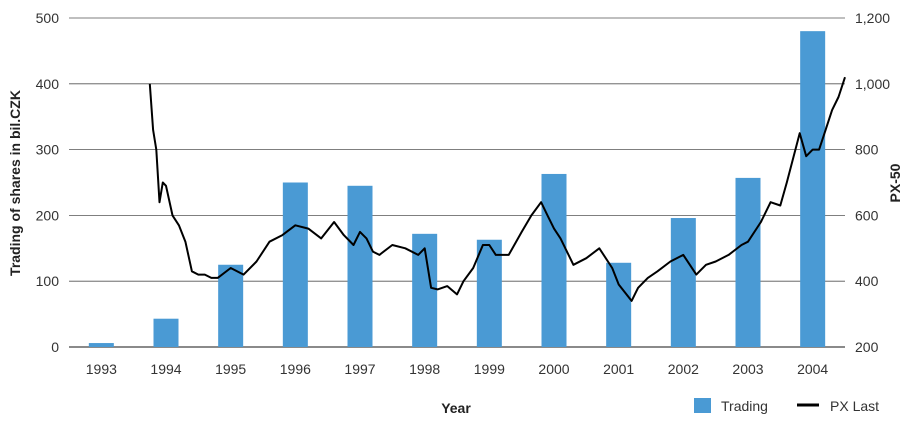 The height and width of the screenshot is (422, 907). I want to click on left-tick-label: 400, so click(48, 84).